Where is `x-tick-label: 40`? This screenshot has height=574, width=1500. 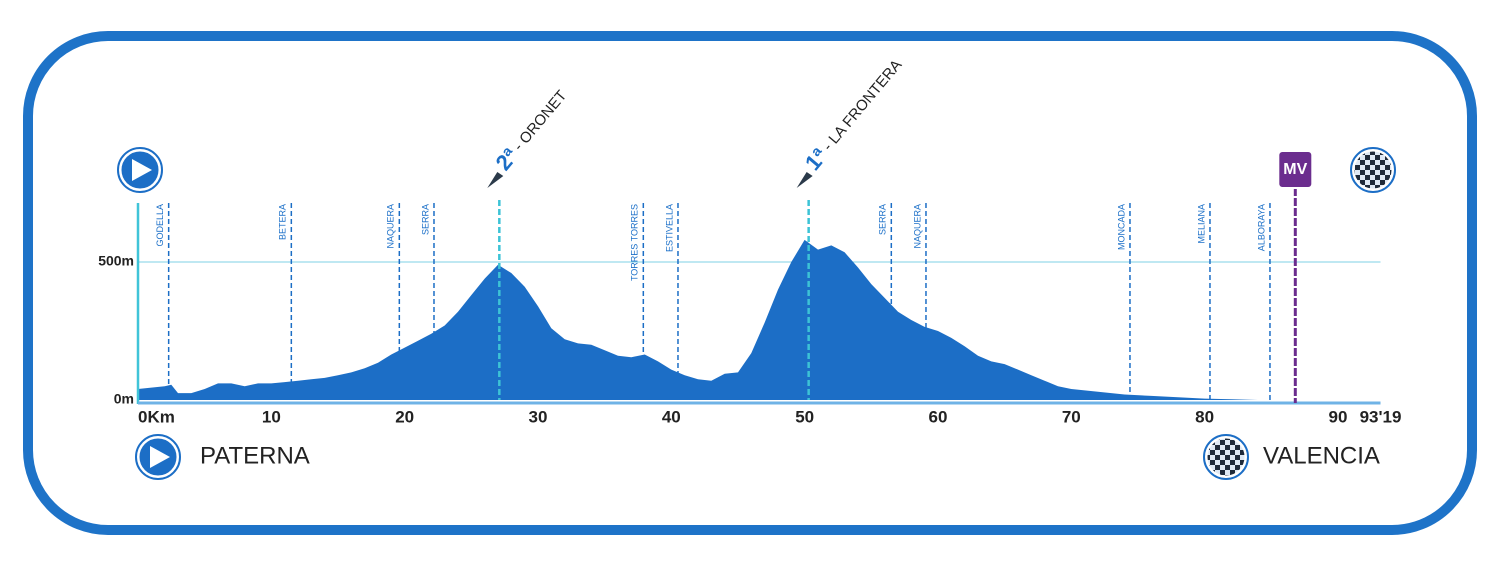
x-tick-label: 40 is located at coordinates (671, 416).